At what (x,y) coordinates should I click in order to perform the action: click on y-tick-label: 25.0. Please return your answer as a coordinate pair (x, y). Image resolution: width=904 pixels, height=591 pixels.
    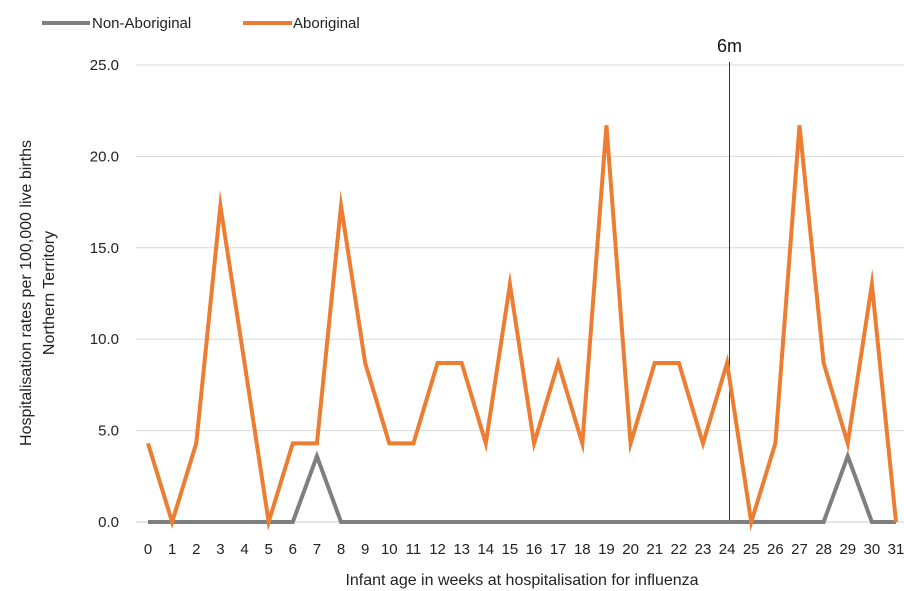
    Looking at the image, I should click on (104, 65).